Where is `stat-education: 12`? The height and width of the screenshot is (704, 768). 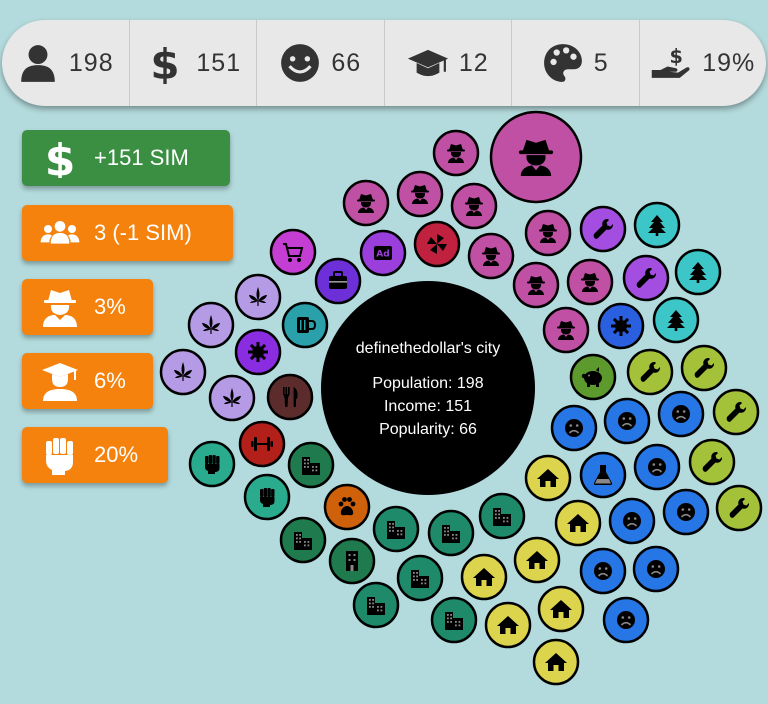
stat-education: 12 is located at coordinates (448, 63).